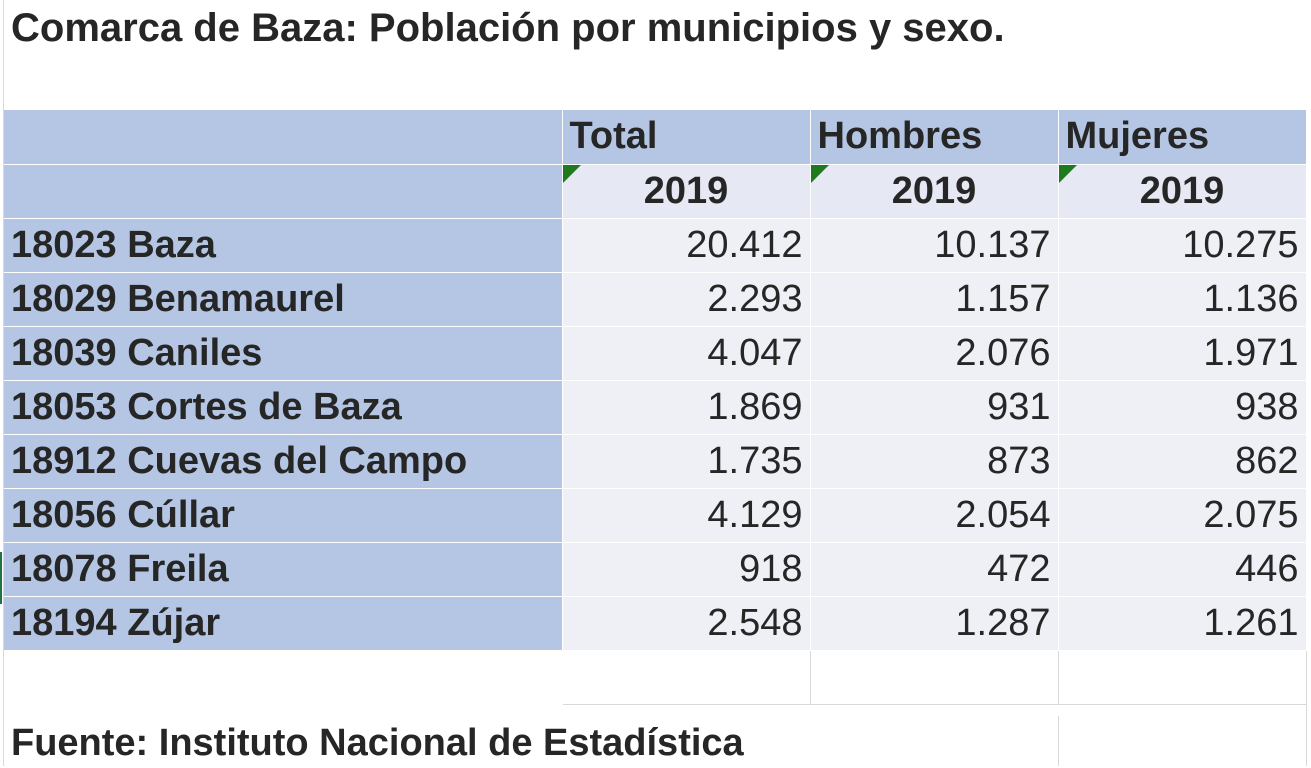  Describe the element at coordinates (283, 569) in the screenshot. I see `municipio-cell: 18078 Freila` at that location.